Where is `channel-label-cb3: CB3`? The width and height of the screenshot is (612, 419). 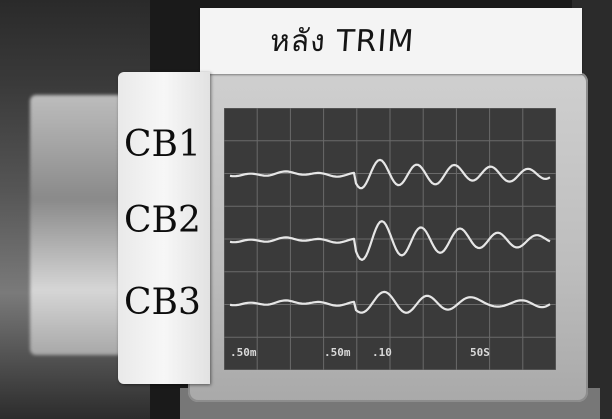
channel-label-cb3: CB3 is located at coordinates (162, 302).